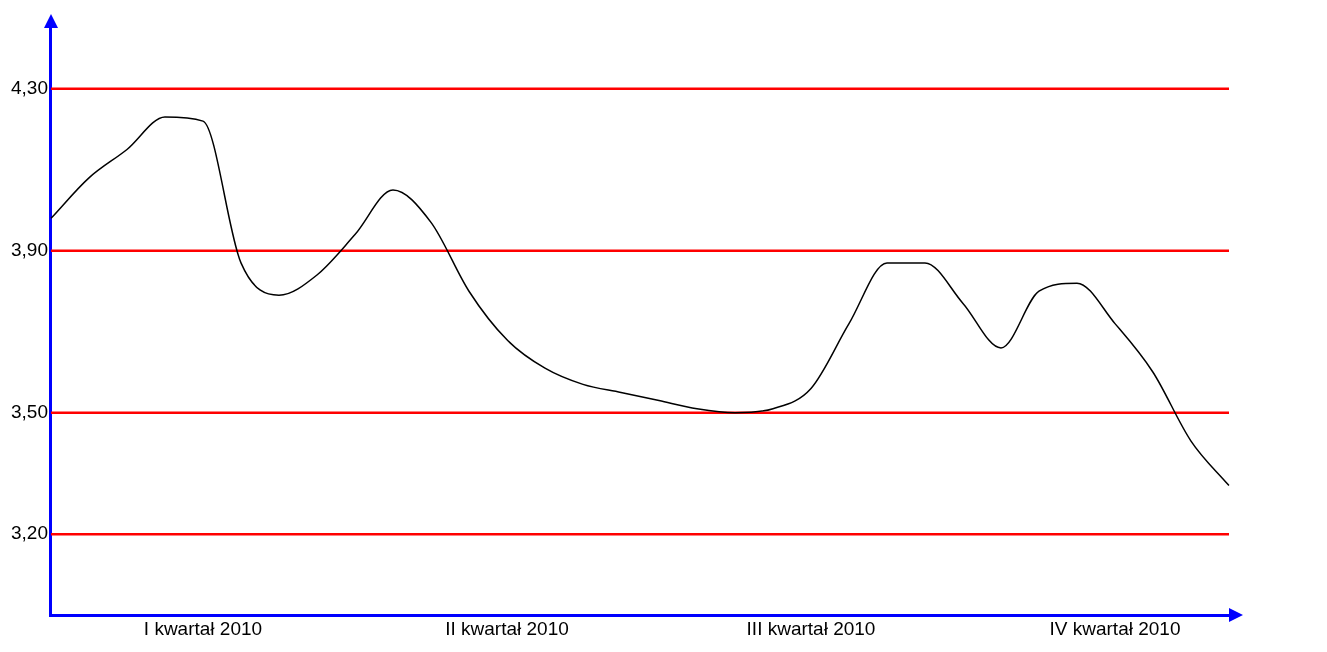 The width and height of the screenshot is (1327, 652). I want to click on x-tick-label: IV kwartał 2010, so click(1115, 628).